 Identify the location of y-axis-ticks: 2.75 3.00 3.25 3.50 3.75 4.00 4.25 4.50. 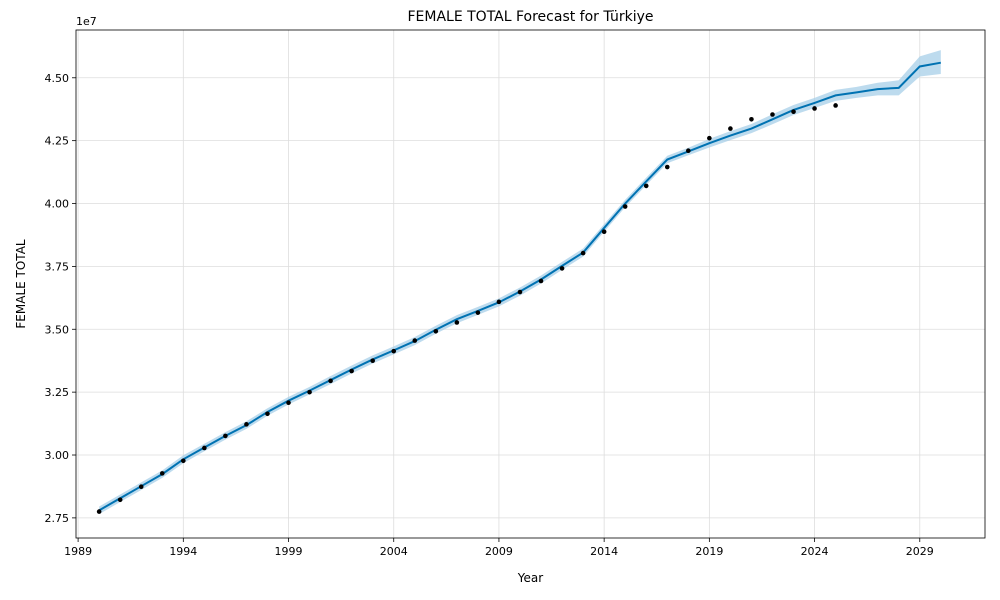
(60, 298).